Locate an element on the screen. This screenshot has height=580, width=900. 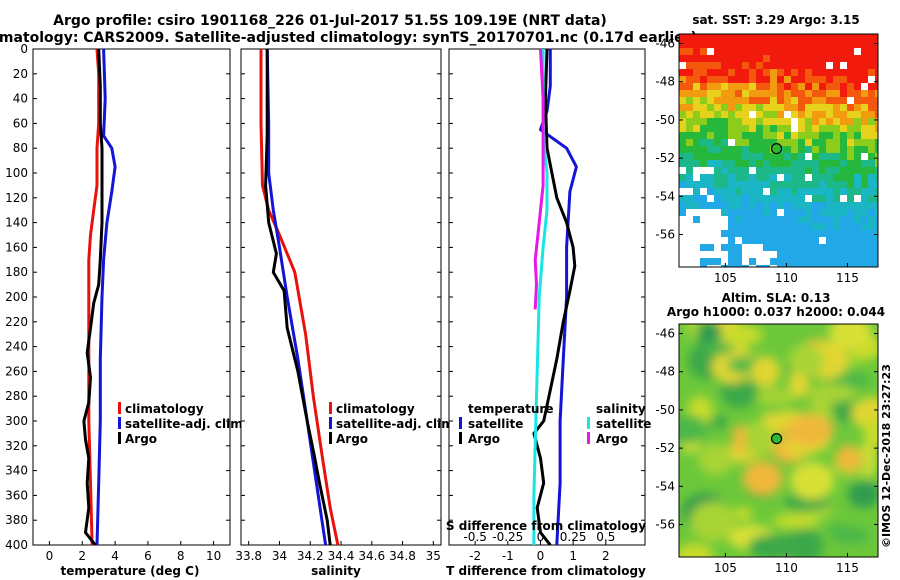
sla-field is located at coordinates (778, 440).